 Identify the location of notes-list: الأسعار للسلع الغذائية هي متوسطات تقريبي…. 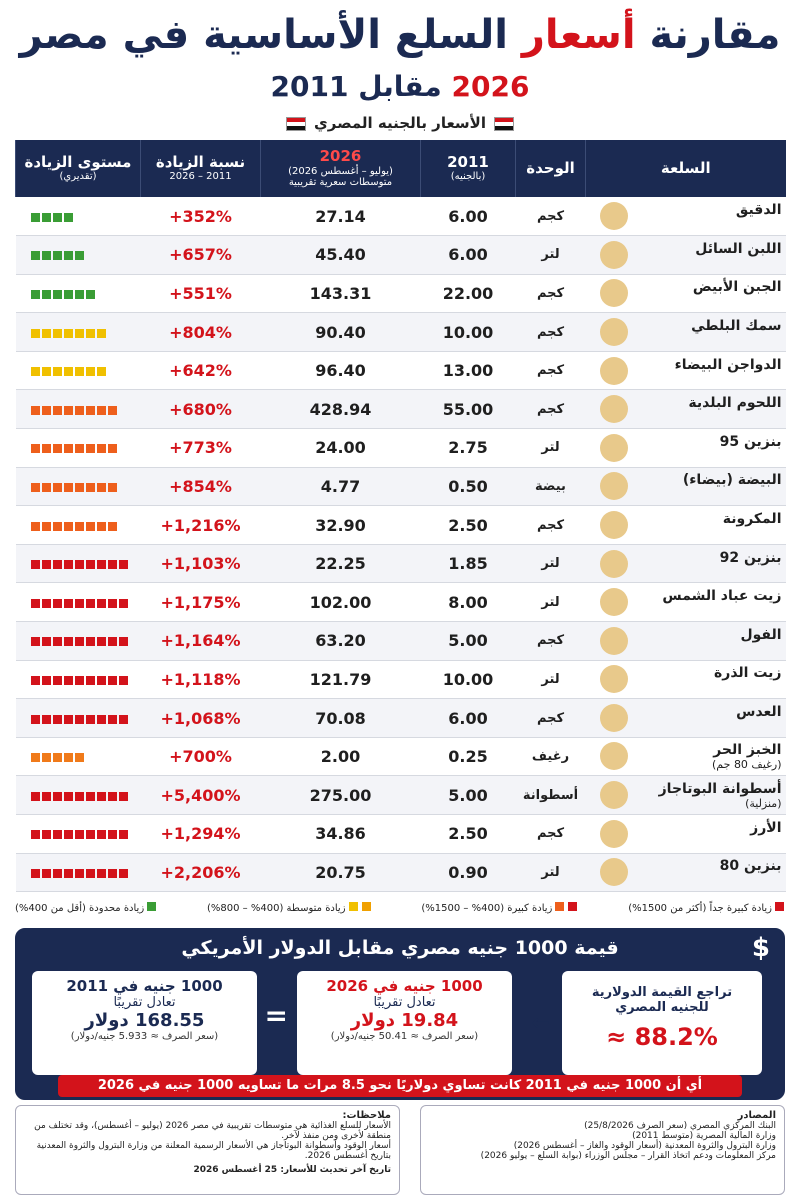
(207, 1141).